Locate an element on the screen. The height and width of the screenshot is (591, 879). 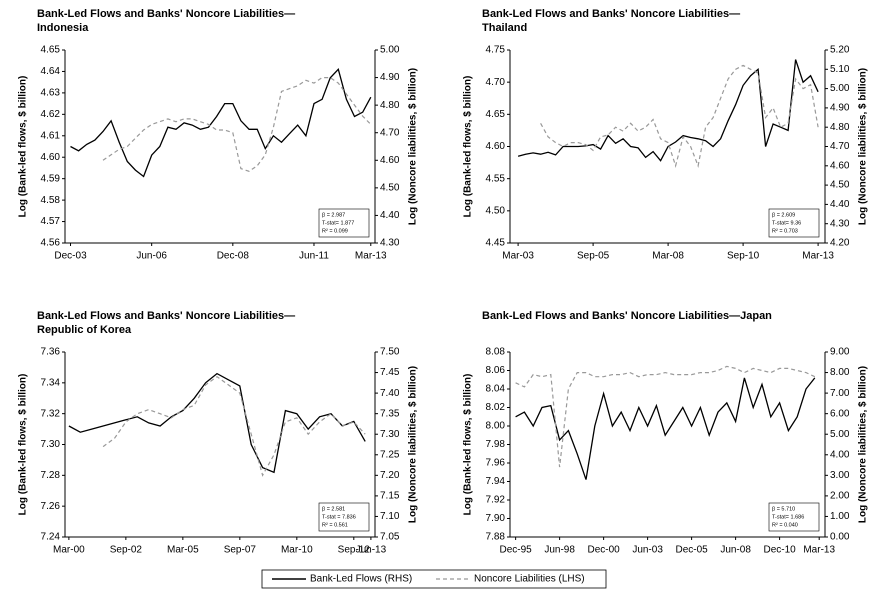
chart-title: Indonesia is located at coordinates (63, 28).